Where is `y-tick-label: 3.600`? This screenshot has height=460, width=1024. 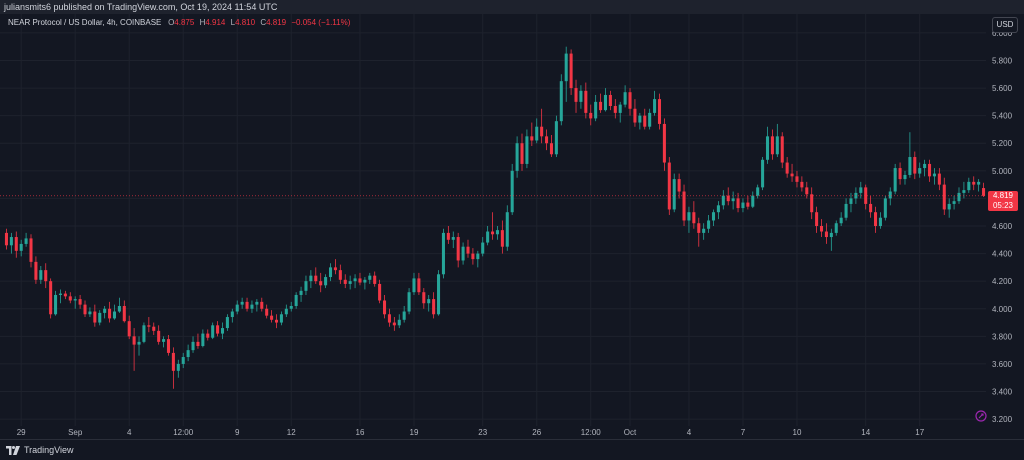
y-tick-label: 3.600 is located at coordinates (1002, 364).